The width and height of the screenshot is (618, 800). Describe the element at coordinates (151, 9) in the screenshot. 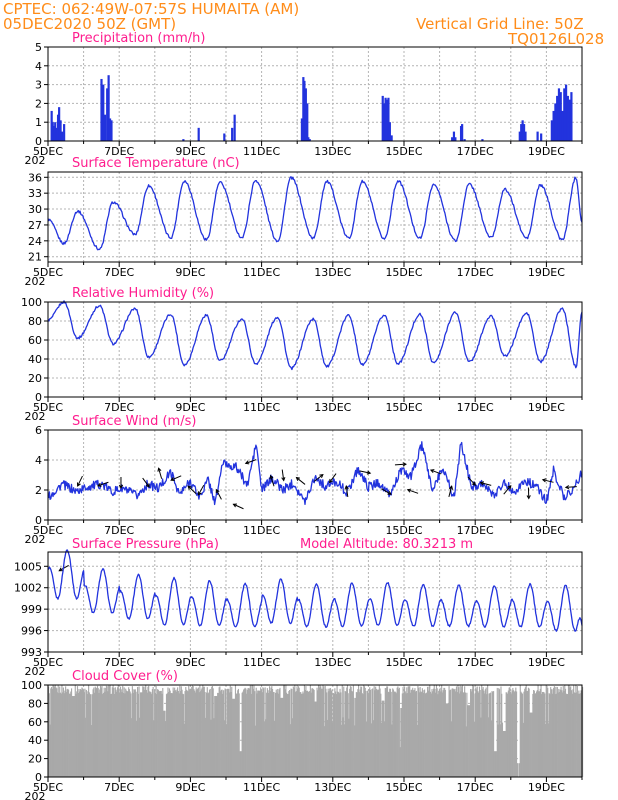

I see `station-header: CPTEC: 062:49W-07:57S HUMAITA (AM)` at that location.